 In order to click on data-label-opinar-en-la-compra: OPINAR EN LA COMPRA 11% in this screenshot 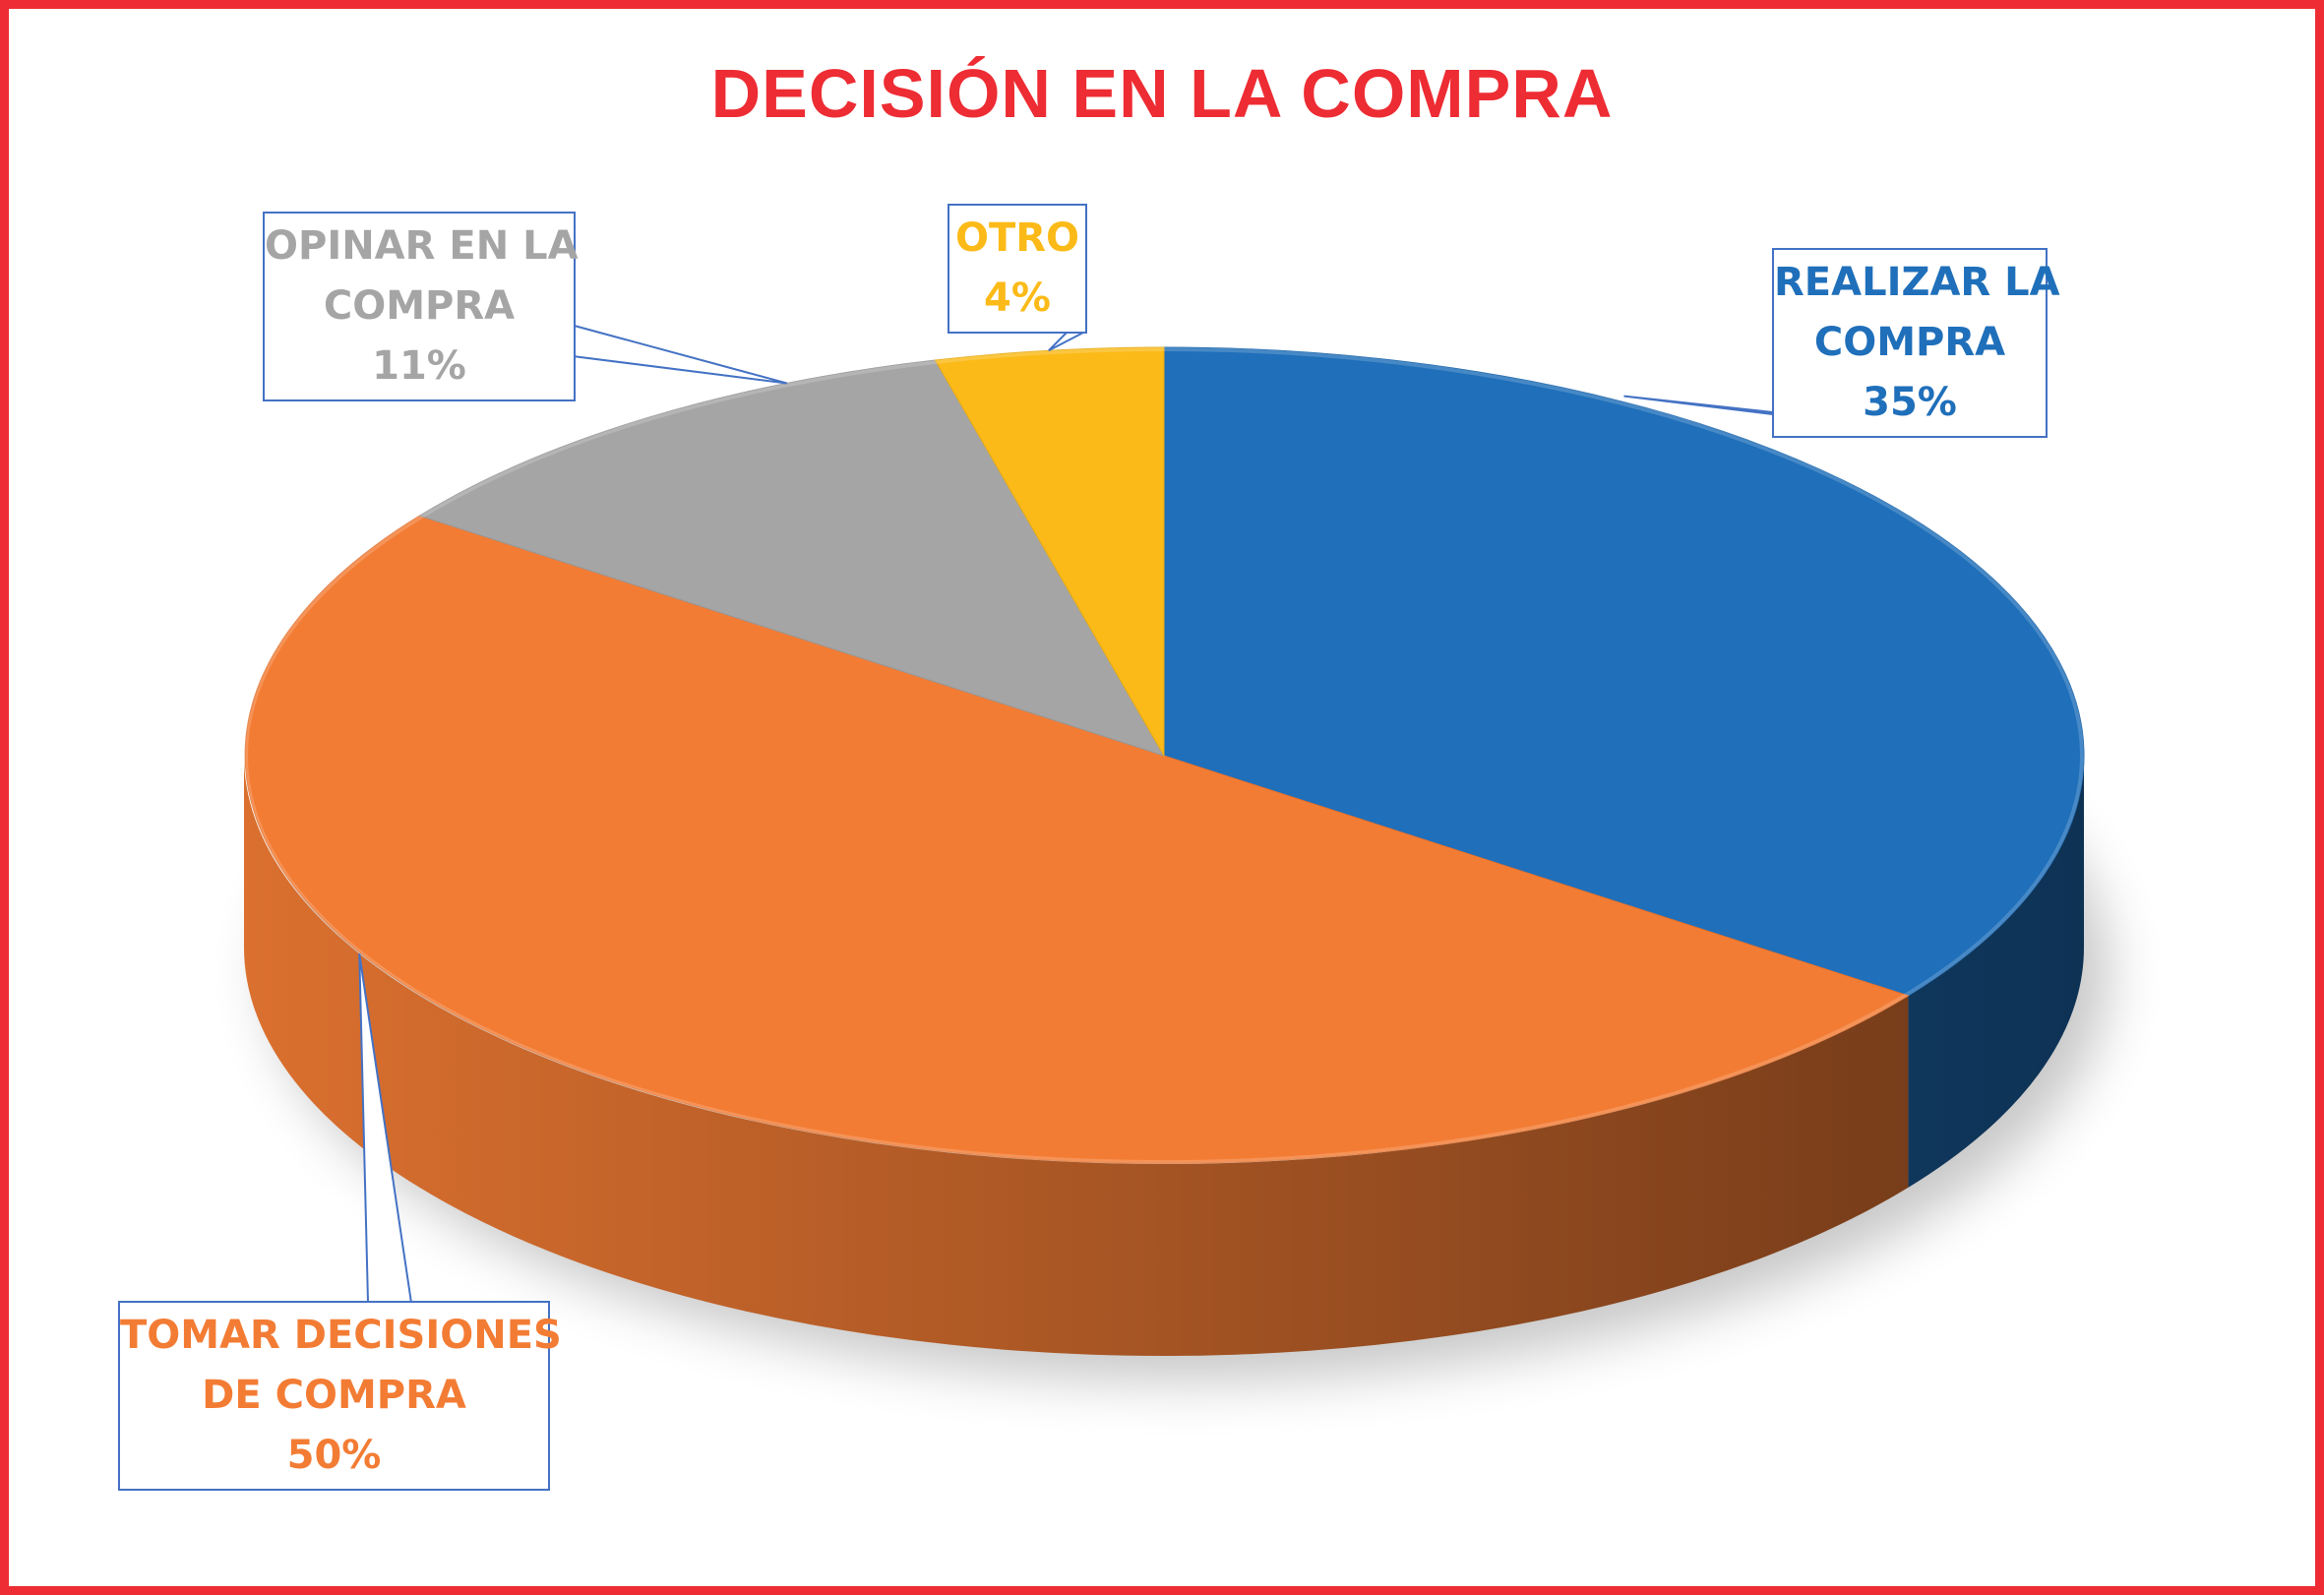, I will do `click(421, 306)`.